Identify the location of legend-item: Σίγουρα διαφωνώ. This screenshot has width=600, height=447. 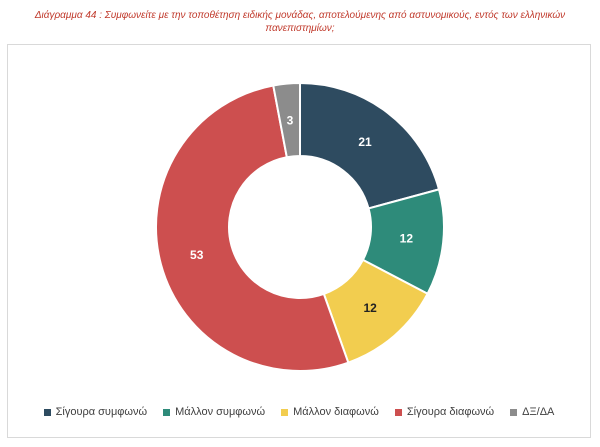
(444, 412).